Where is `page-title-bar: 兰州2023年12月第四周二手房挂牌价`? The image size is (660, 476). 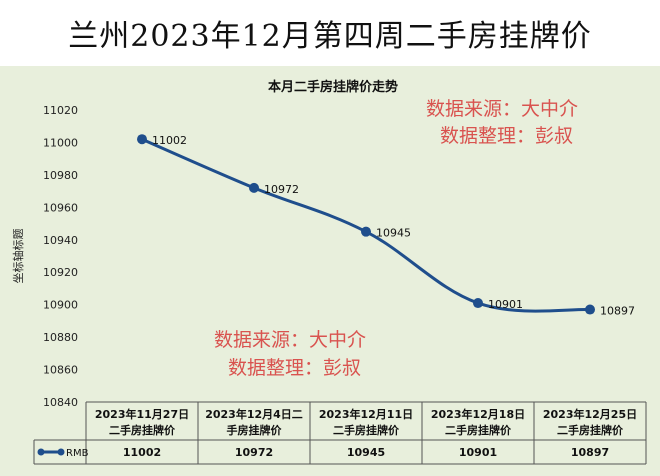
page-title-bar: 兰州2023年12月第四周二手房挂牌价 is located at coordinates (330, 33).